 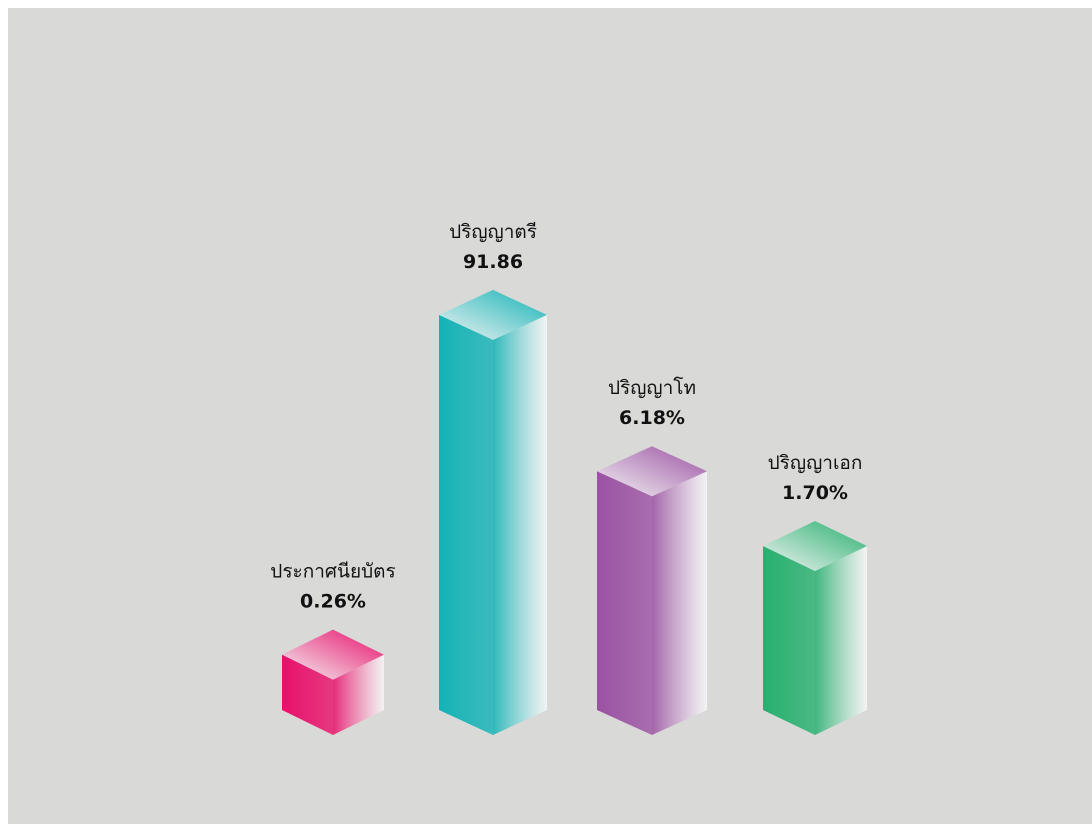 I want to click on category-label: ปริญญาตรี, so click(x=493, y=232).